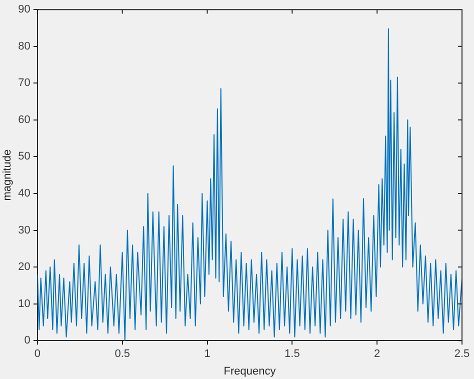 The image size is (474, 379). What do you see at coordinates (8, 175) in the screenshot?
I see `y-axis-title: magnitude` at bounding box center [8, 175].